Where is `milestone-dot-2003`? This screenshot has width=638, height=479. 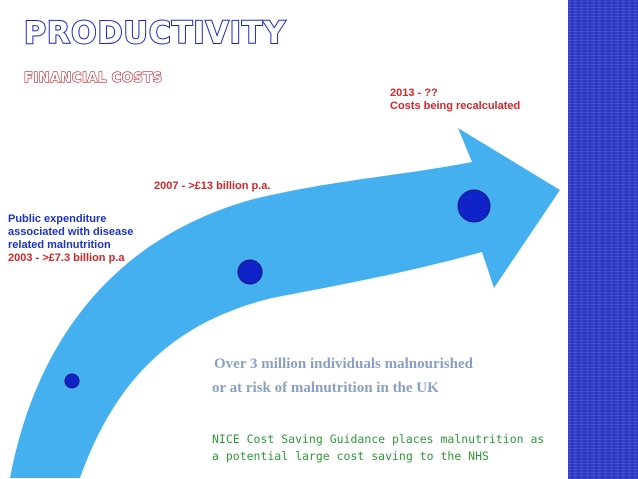 milestone-dot-2003 is located at coordinates (72, 381).